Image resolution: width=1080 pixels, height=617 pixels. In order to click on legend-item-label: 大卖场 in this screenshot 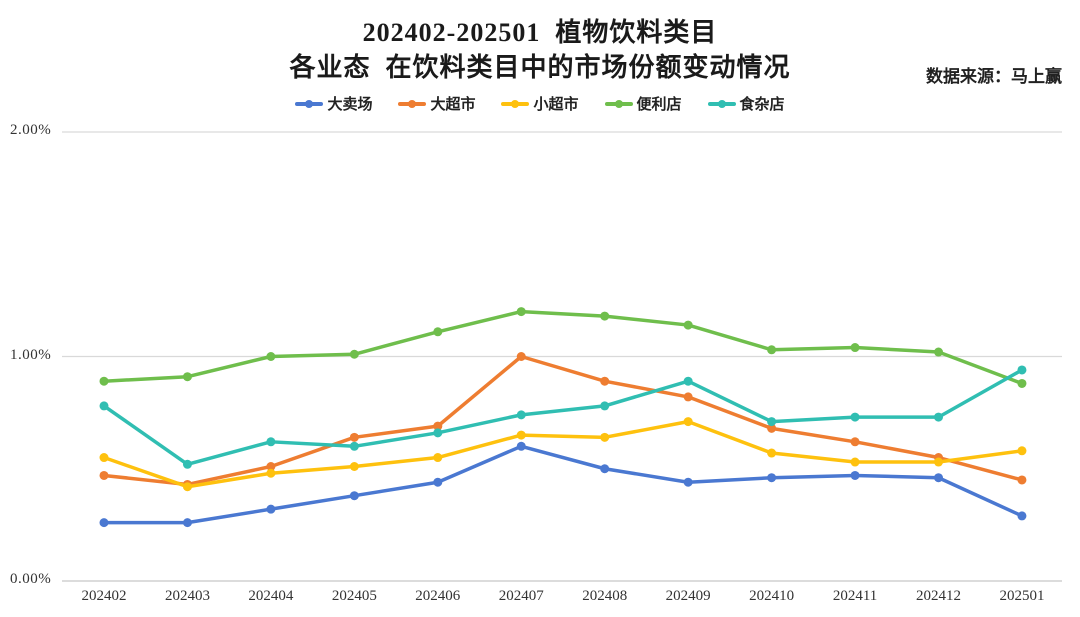, I will do `click(350, 105)`.